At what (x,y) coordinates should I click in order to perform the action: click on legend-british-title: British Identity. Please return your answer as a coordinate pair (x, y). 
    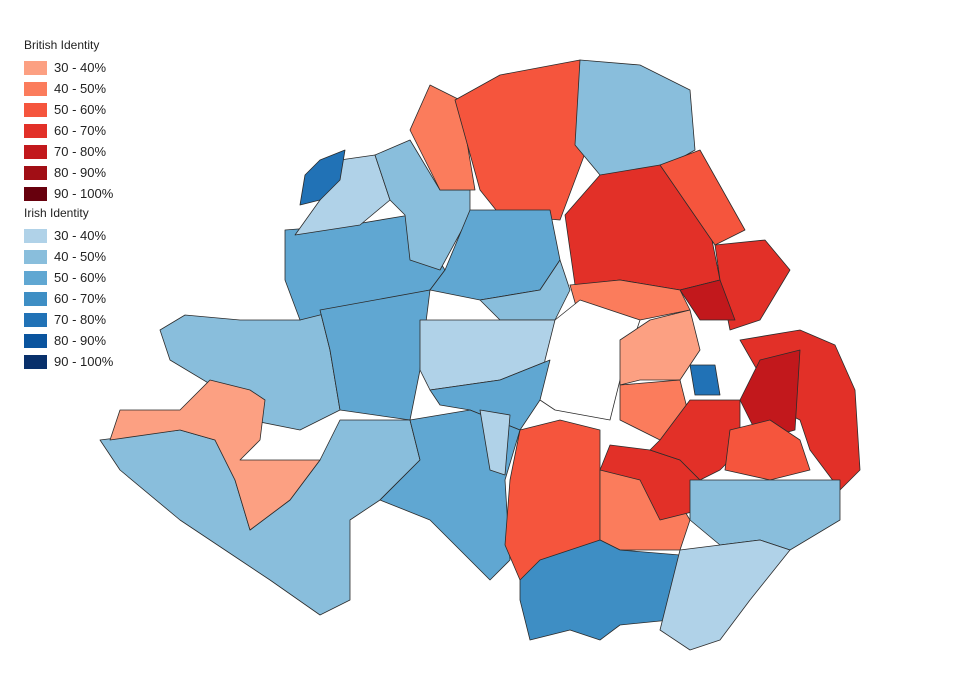
    Looking at the image, I should click on (62, 45).